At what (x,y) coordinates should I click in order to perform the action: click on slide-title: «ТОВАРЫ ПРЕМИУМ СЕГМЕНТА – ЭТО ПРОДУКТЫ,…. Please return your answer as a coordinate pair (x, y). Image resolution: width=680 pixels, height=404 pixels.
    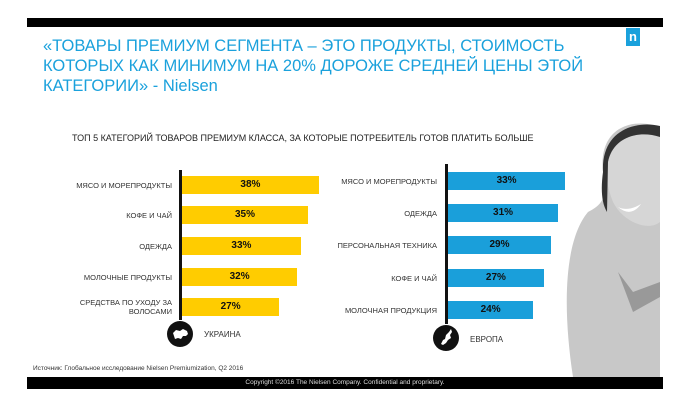
    Looking at the image, I should click on (313, 66).